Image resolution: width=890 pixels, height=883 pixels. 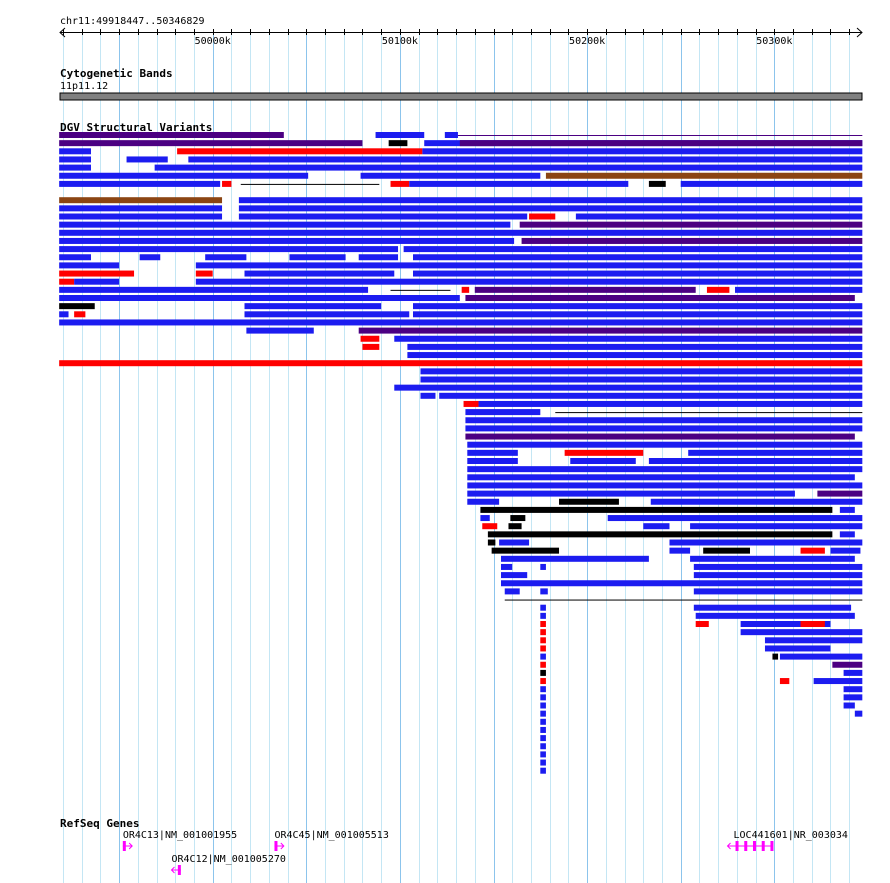 I want to click on gene-label: OR4C12|NM_001005270, so click(x=228, y=859).